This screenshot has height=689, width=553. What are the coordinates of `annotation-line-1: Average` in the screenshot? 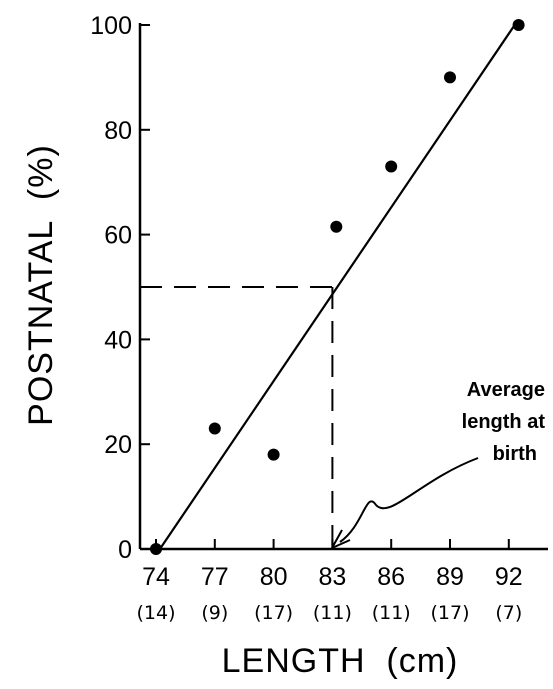 It's located at (506, 390).